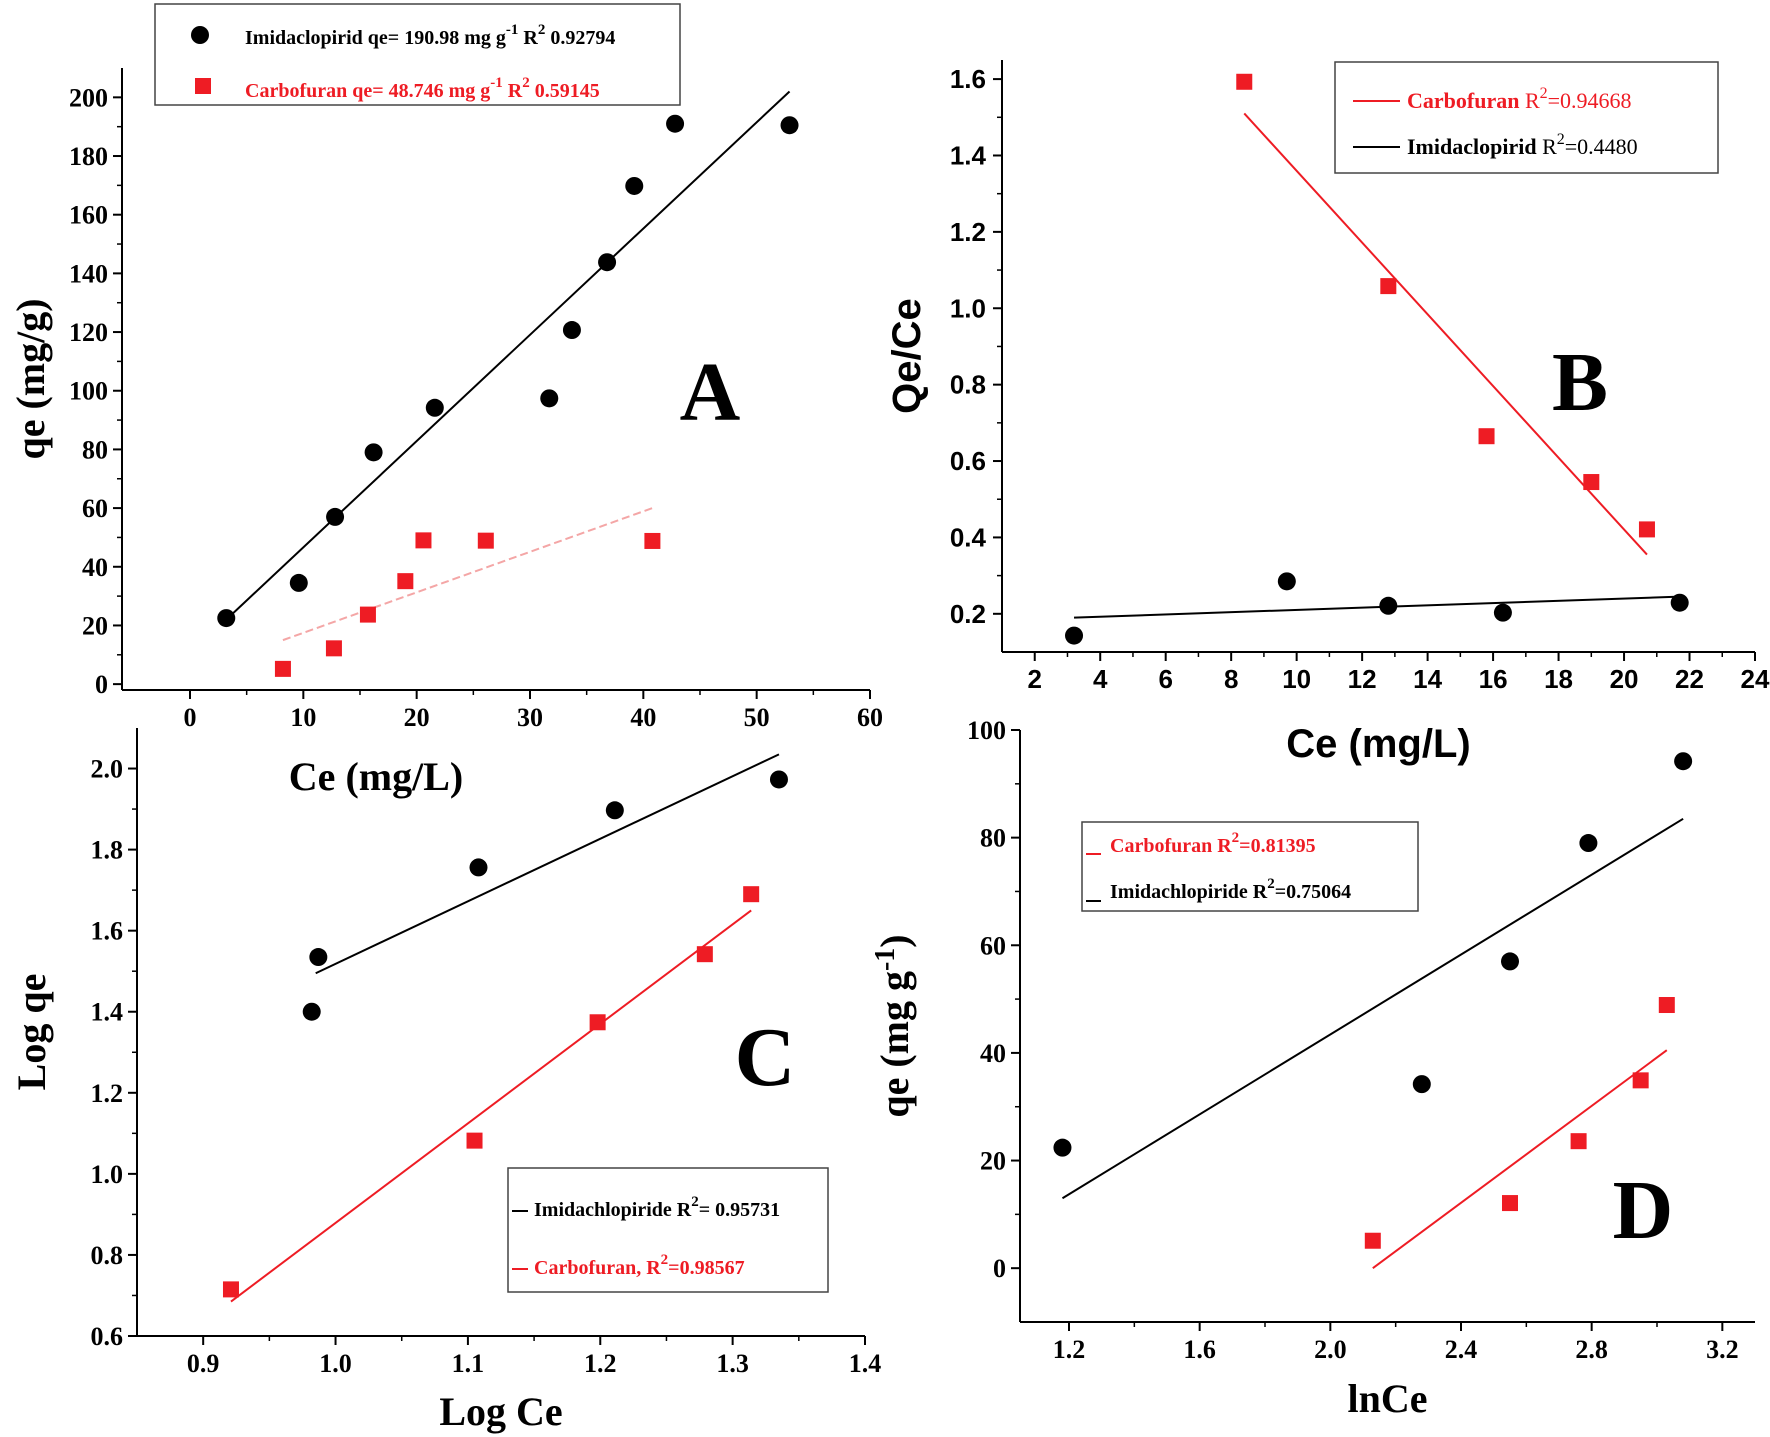  I want to click on y-tick-label-a: 200, so click(88, 97).